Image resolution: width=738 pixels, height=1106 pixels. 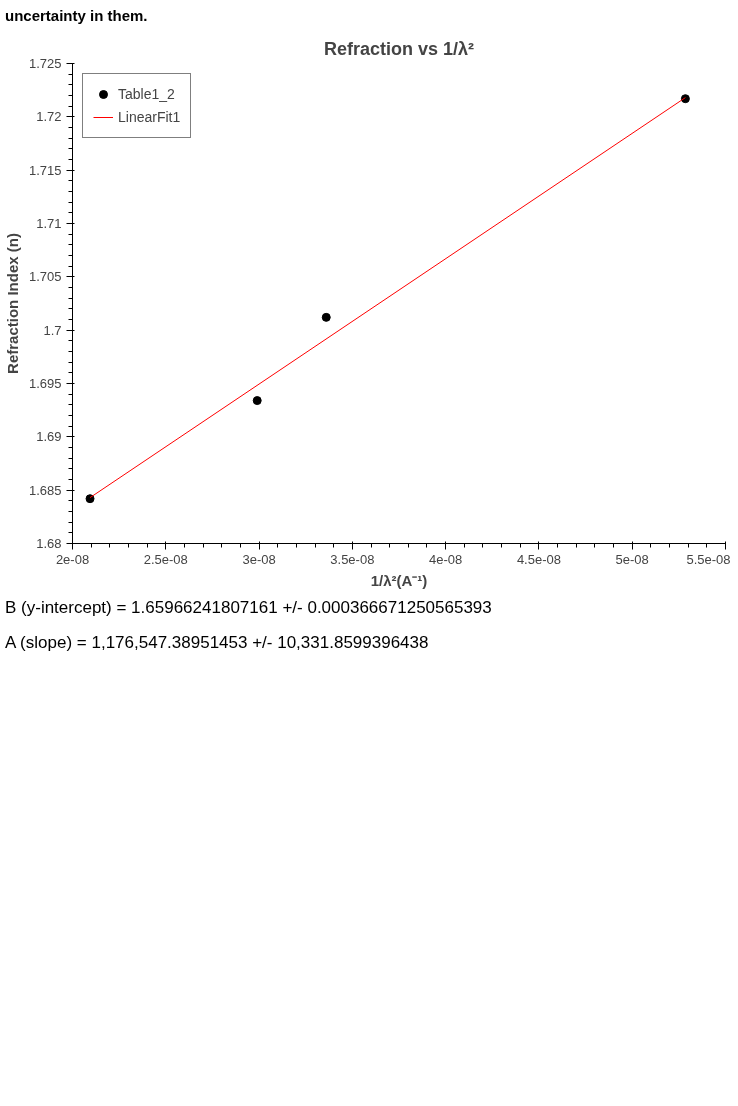 What do you see at coordinates (259, 559) in the screenshot?
I see `x-tick-label: 3e-08` at bounding box center [259, 559].